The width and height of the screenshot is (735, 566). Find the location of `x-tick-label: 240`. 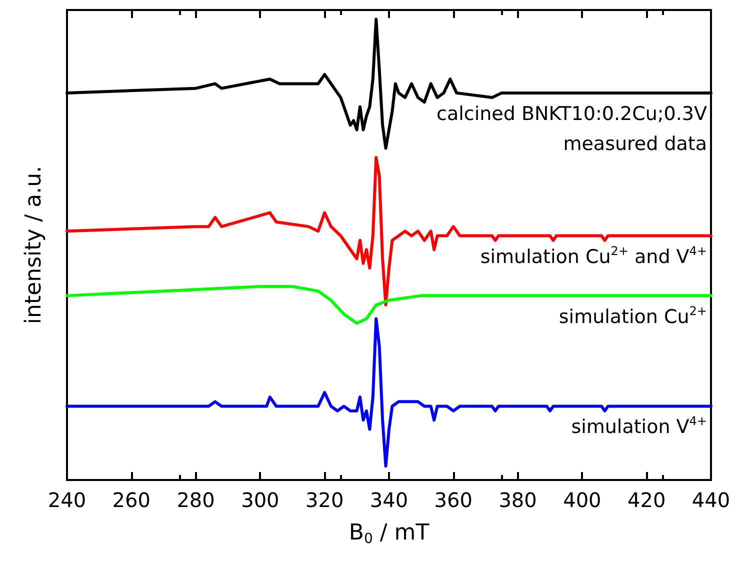

x-tick-label: 240 is located at coordinates (67, 500).